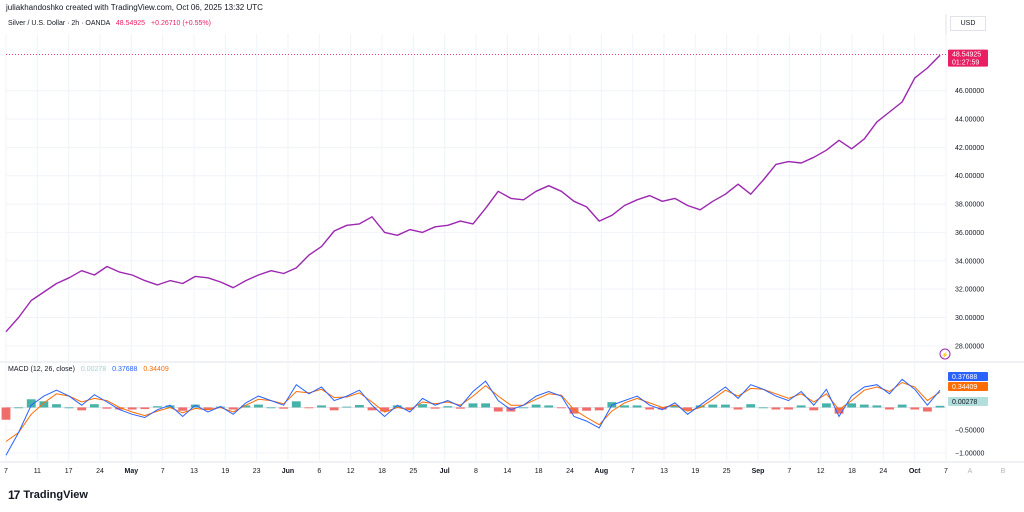 The height and width of the screenshot is (512, 1024). I want to click on price-axis-tick: 44.00000, so click(969, 120).